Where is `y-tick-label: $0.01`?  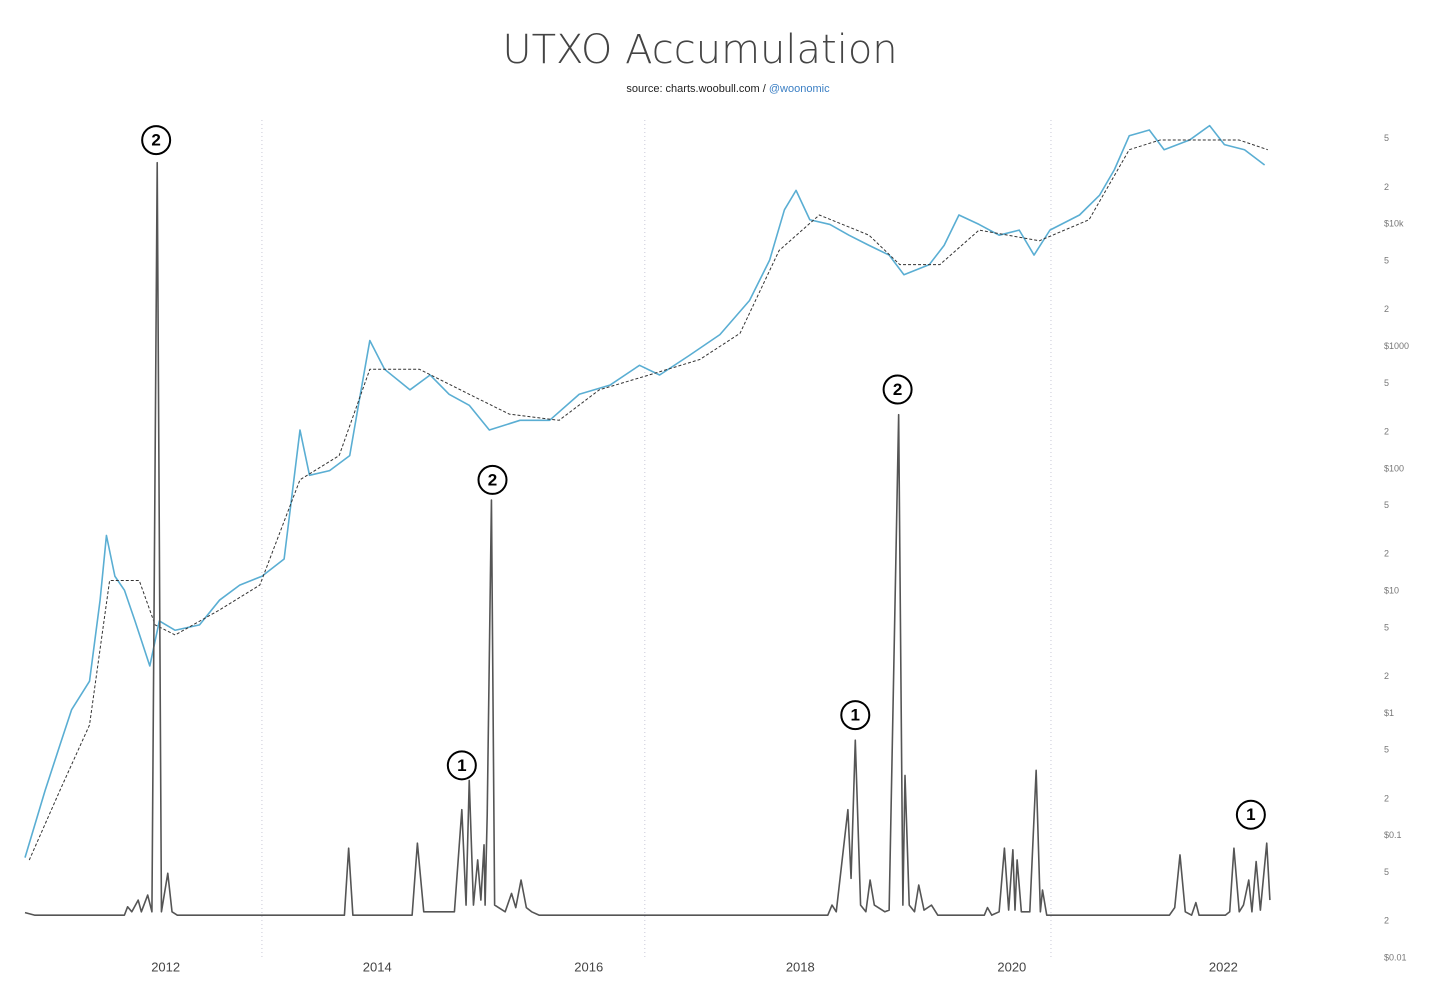 y-tick-label: $0.01 is located at coordinates (1395, 957).